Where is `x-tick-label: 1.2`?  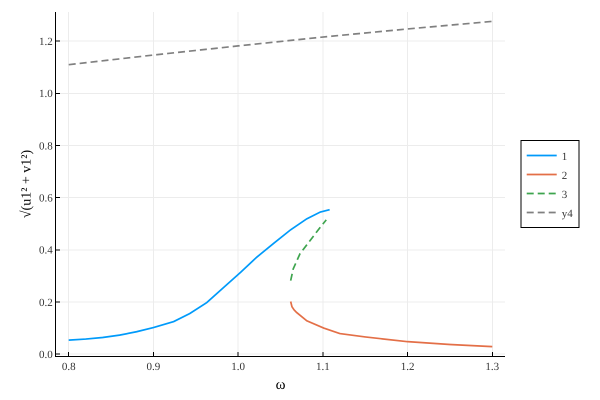
x-tick-label: 1.2 is located at coordinates (407, 367).